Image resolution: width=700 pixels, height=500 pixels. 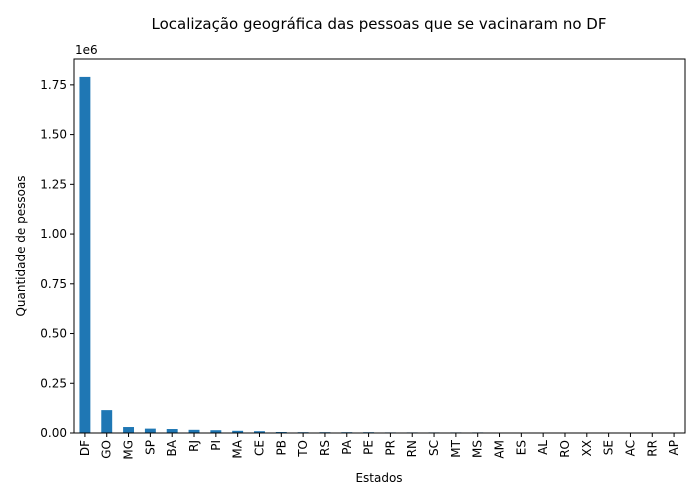 I want to click on x-tick-label: RN, so click(x=412, y=448).